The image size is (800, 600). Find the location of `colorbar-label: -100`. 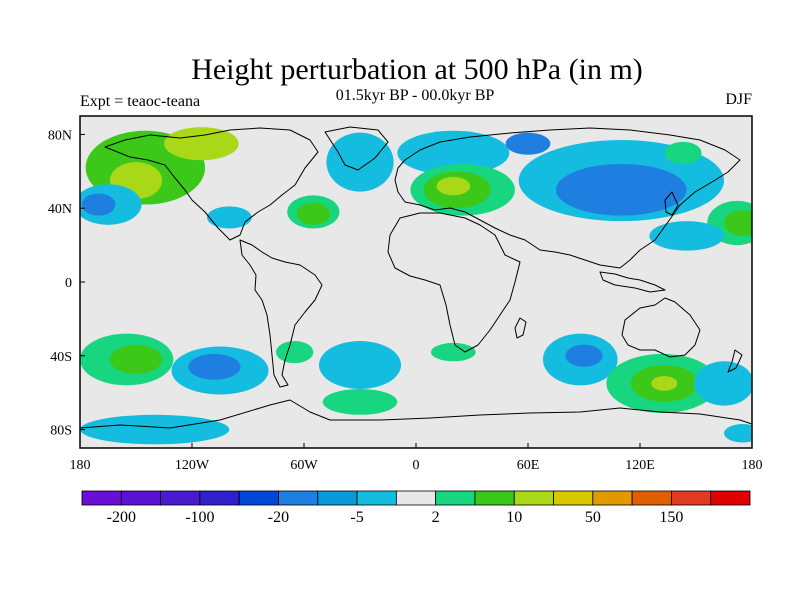

colorbar-label: -100 is located at coordinates (199, 517).